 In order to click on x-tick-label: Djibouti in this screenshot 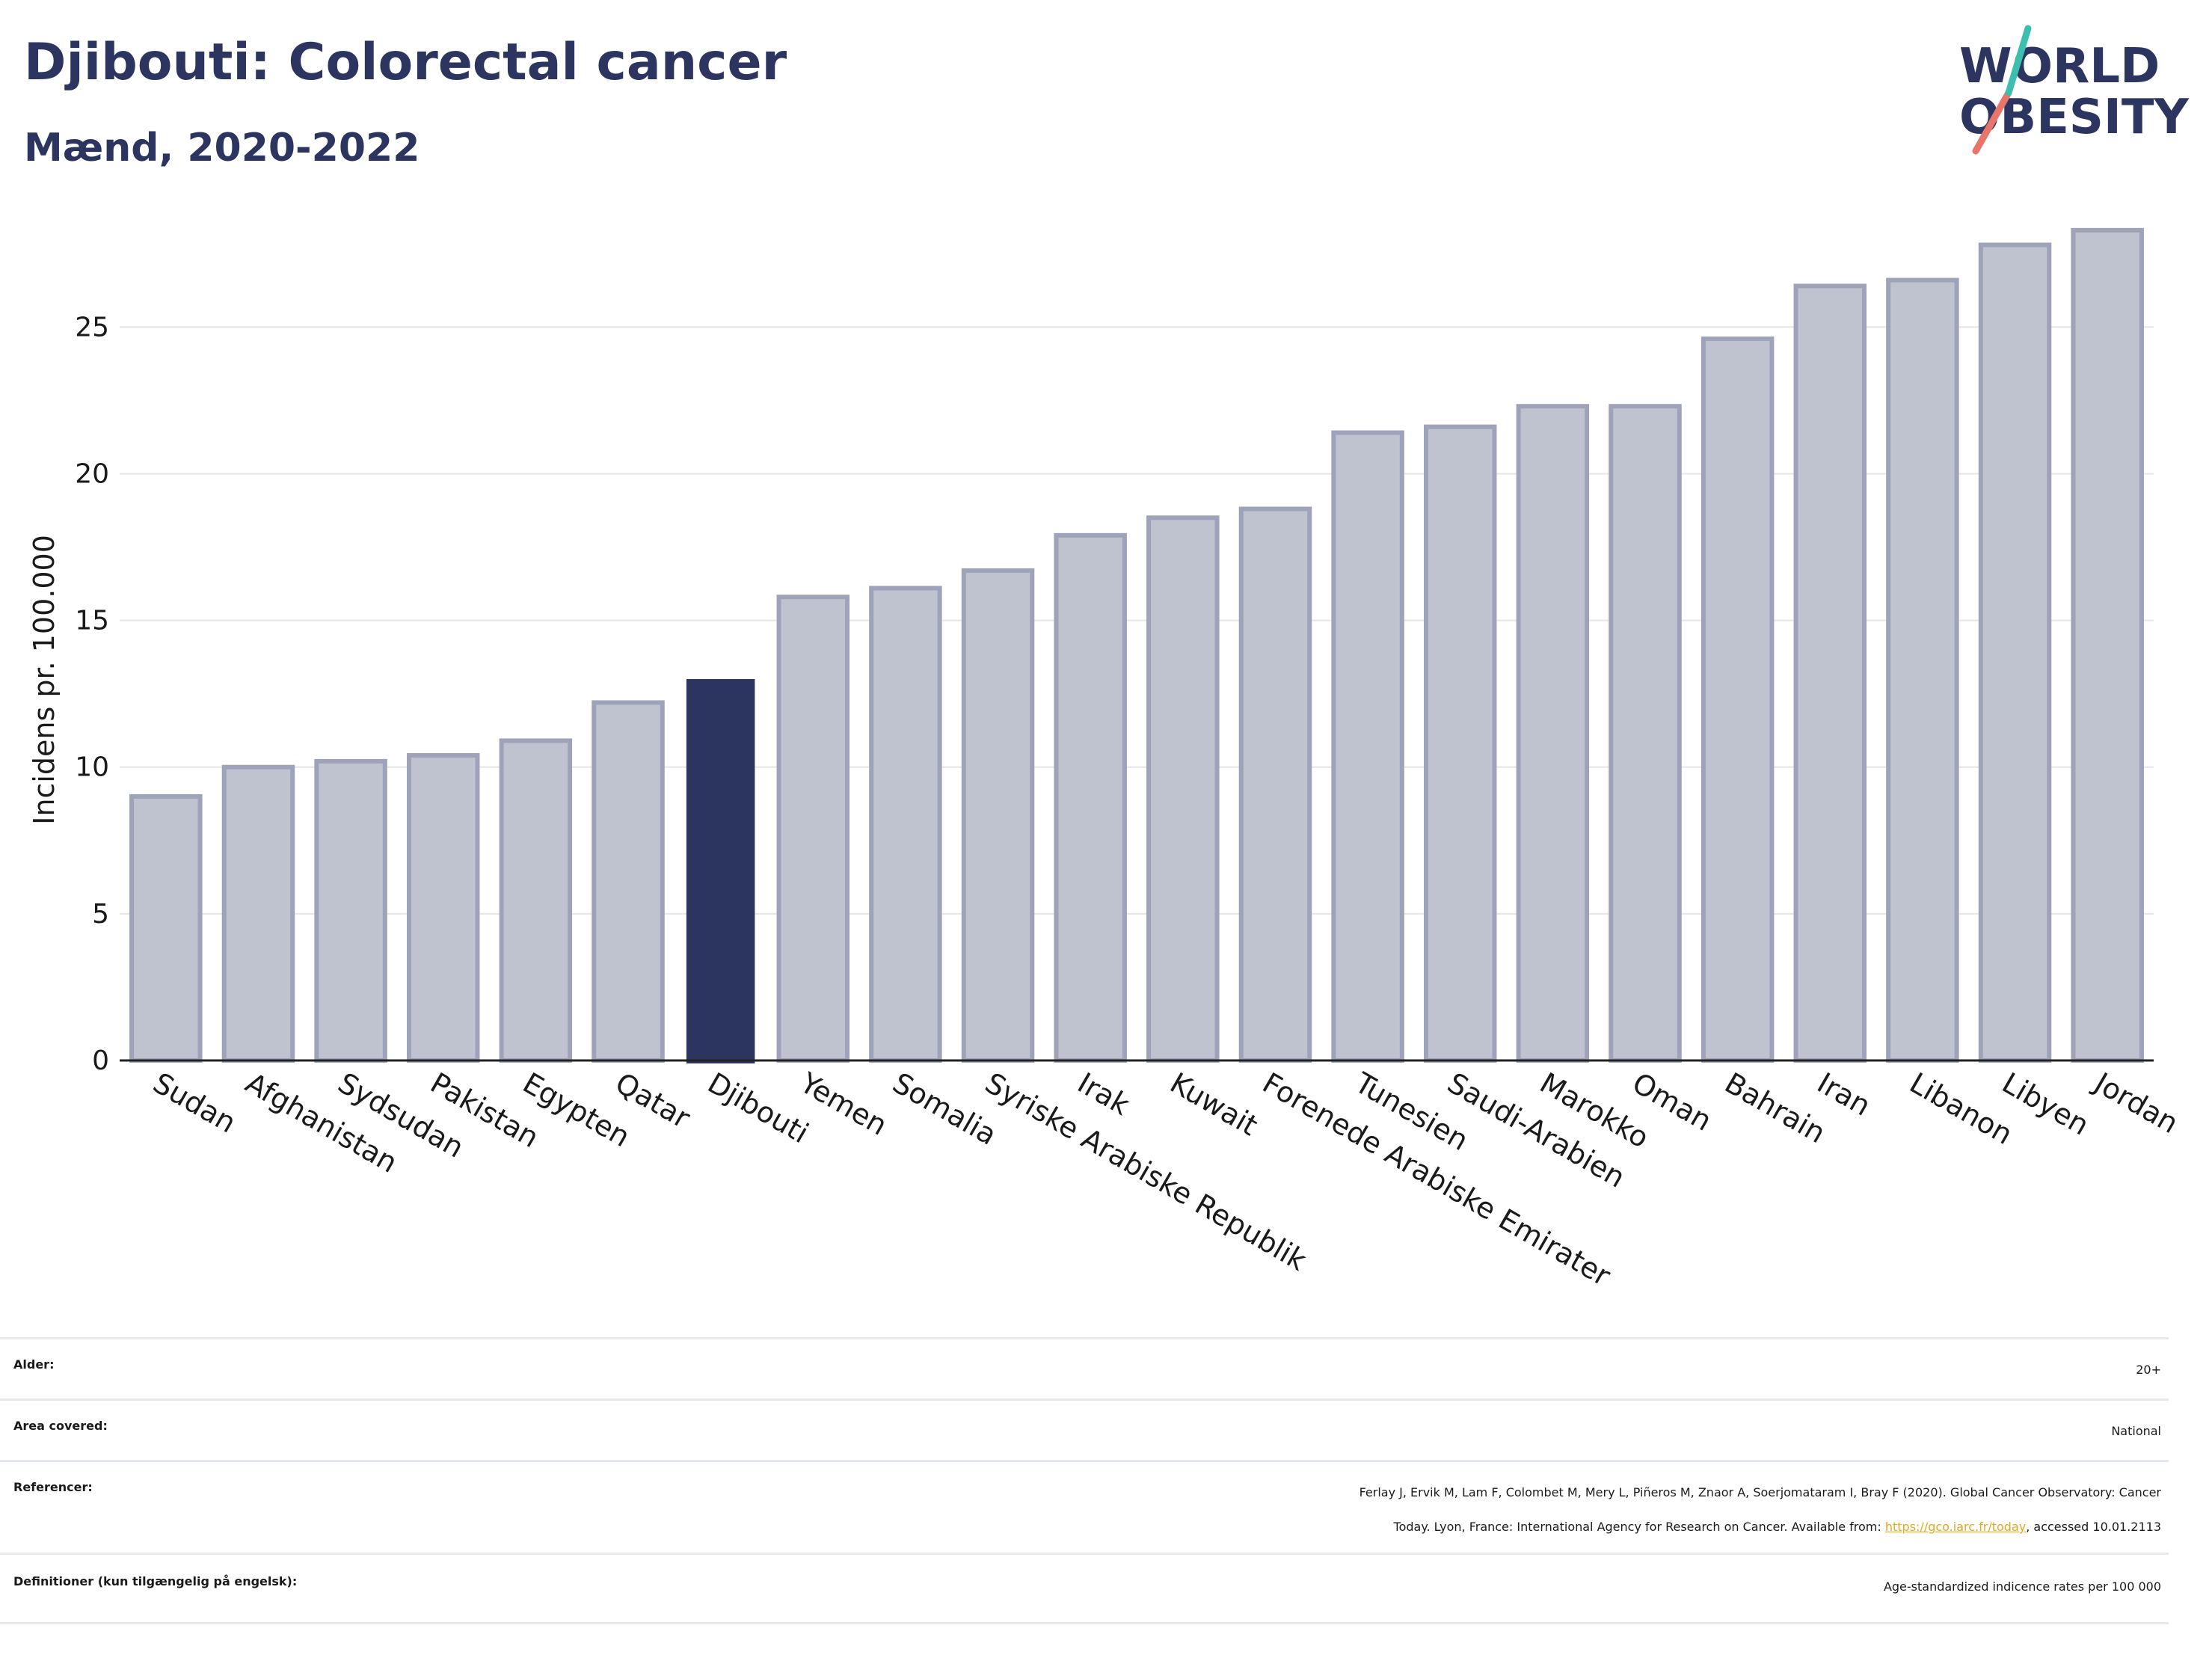, I will do `click(758, 1108)`.